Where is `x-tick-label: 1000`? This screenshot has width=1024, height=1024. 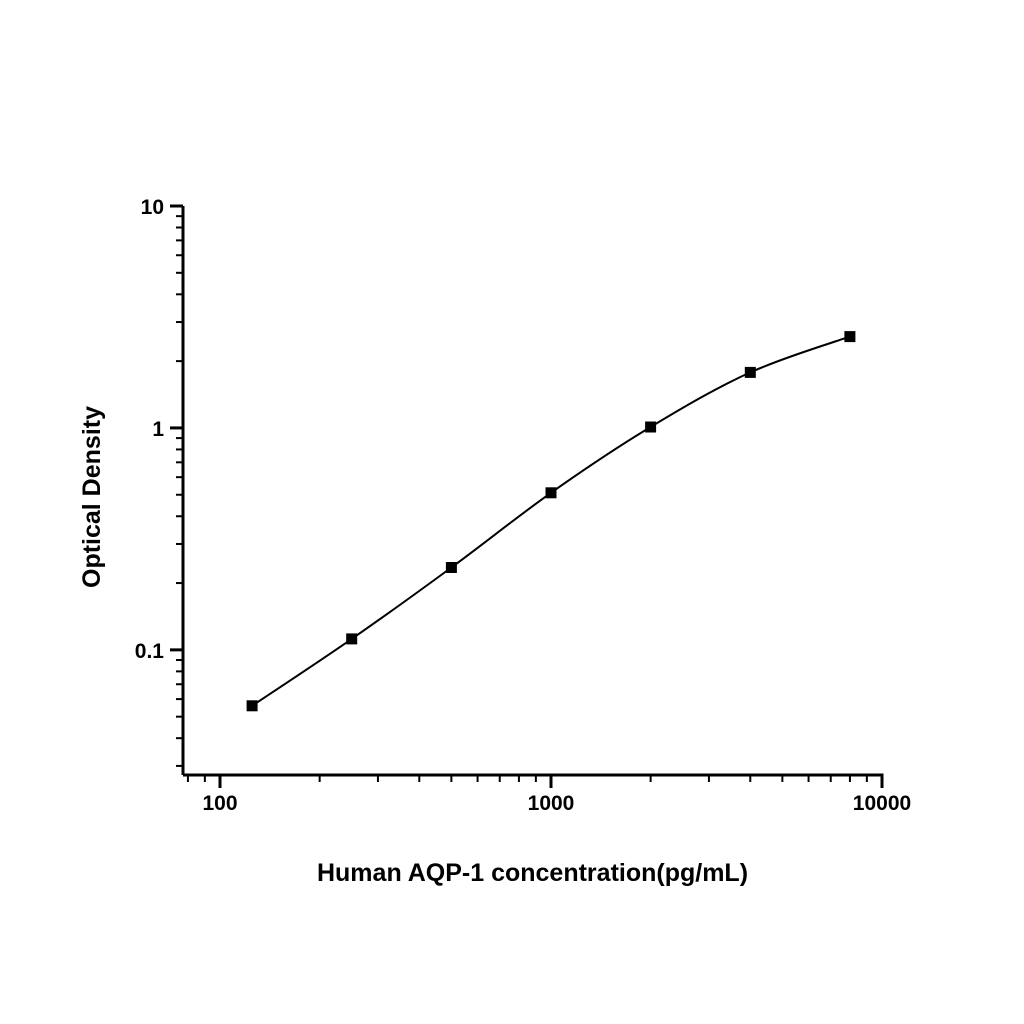
x-tick-label: 1000 is located at coordinates (551, 803).